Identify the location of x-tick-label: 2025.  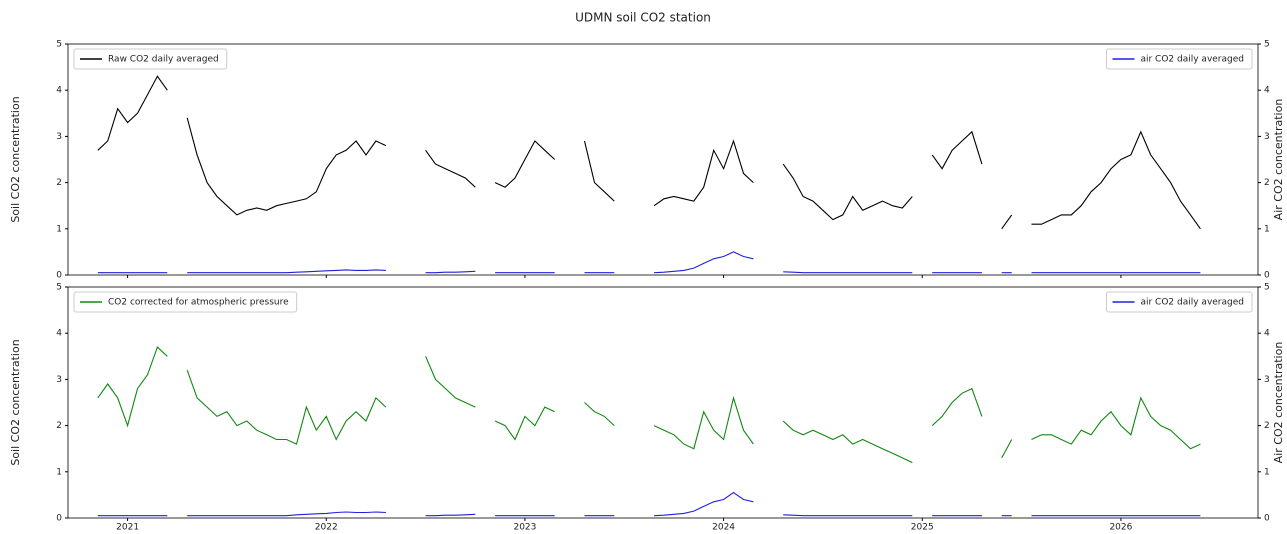
(922, 528).